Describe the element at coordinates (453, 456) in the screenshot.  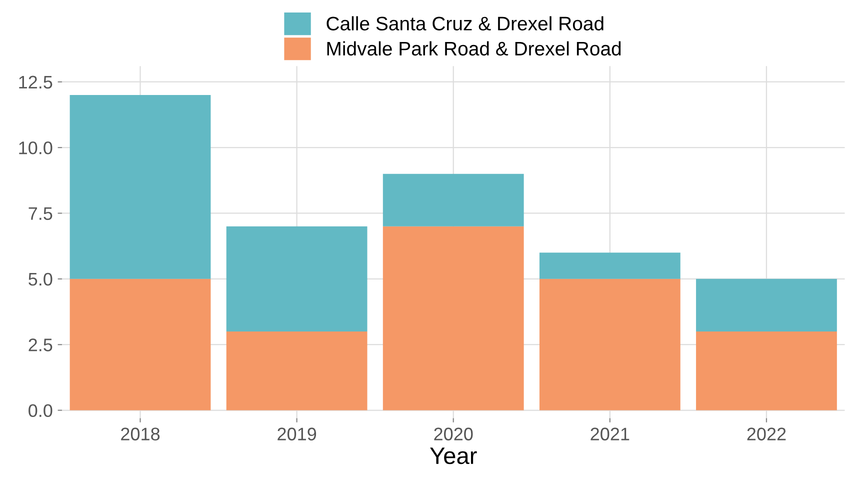
I see `x-axis-title: Year` at that location.